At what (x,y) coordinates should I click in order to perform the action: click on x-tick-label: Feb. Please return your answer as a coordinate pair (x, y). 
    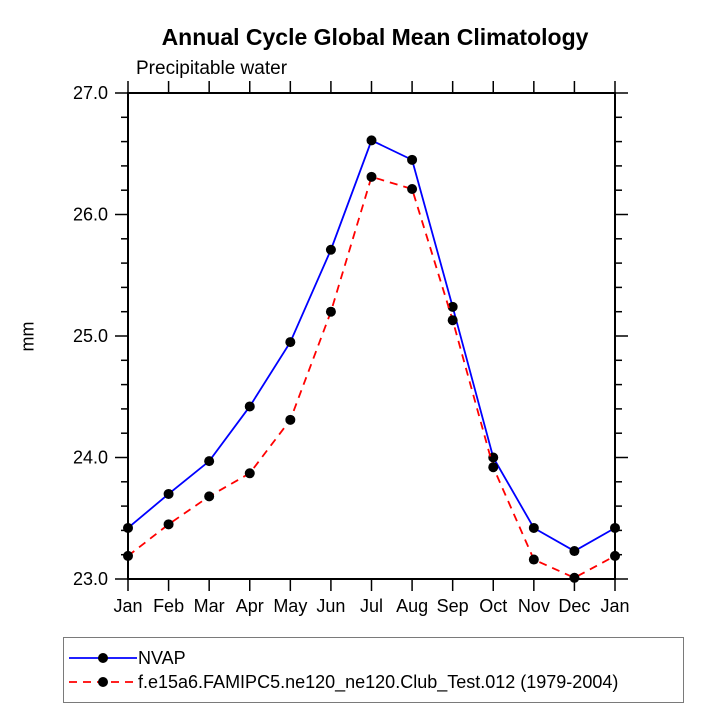
    Looking at the image, I should click on (168, 606).